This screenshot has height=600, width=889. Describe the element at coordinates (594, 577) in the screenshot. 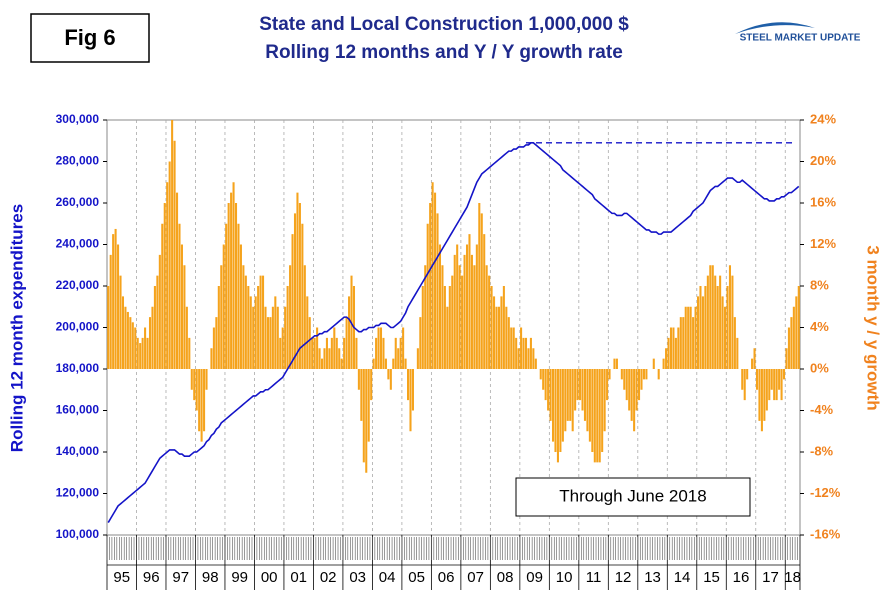

I see `x-tick-label: 11` at that location.